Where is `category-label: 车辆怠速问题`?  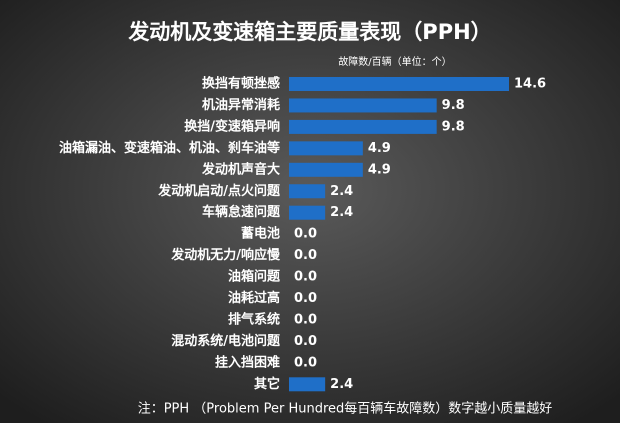
category-label: 车辆怠速问题 is located at coordinates (241, 212).